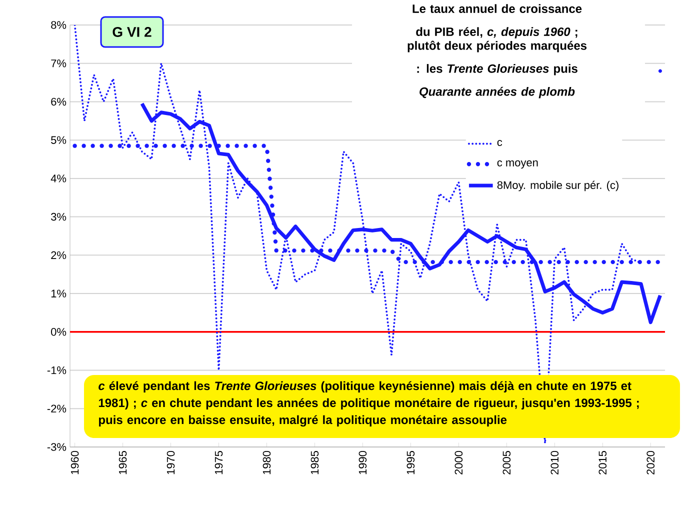  I want to click on x-tick-label: 1980, so click(266, 462).